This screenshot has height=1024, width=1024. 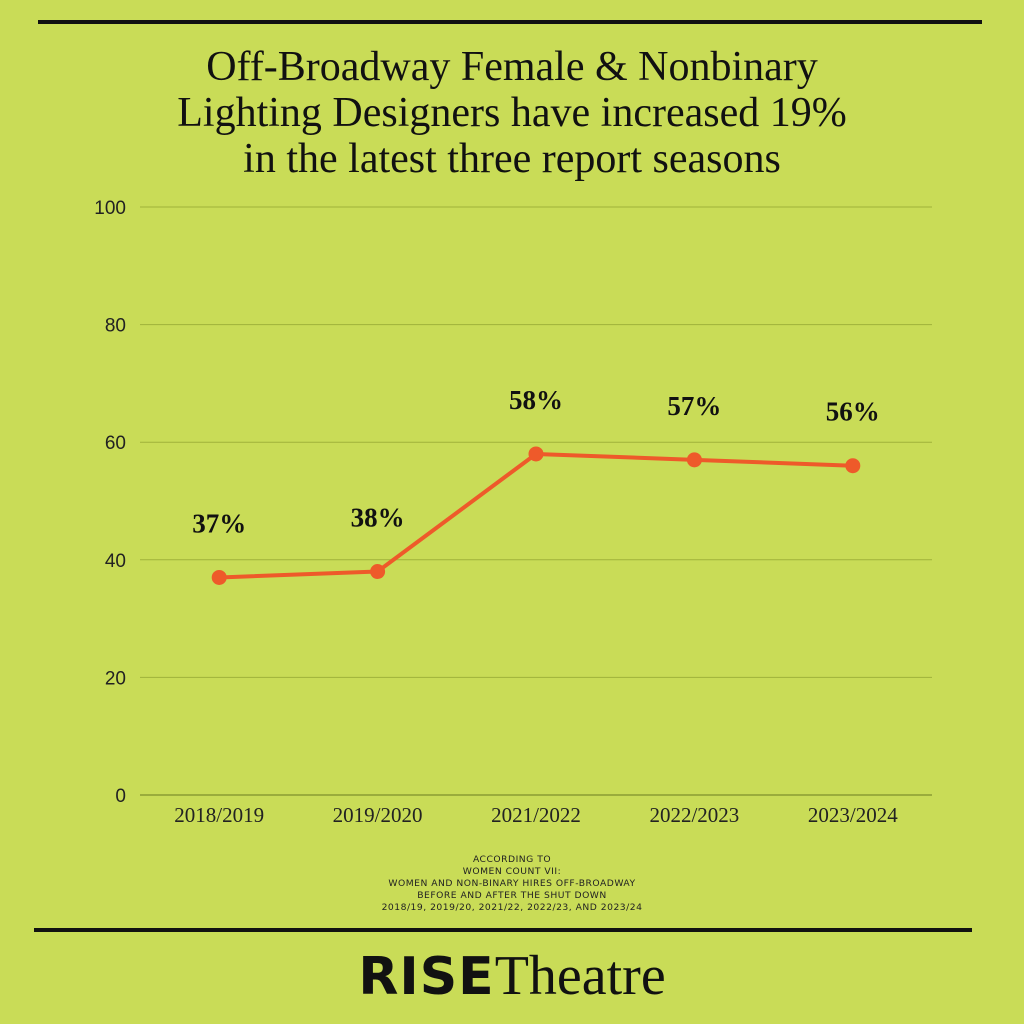 I want to click on logo-rise-text: RISE, so click(x=426, y=977).